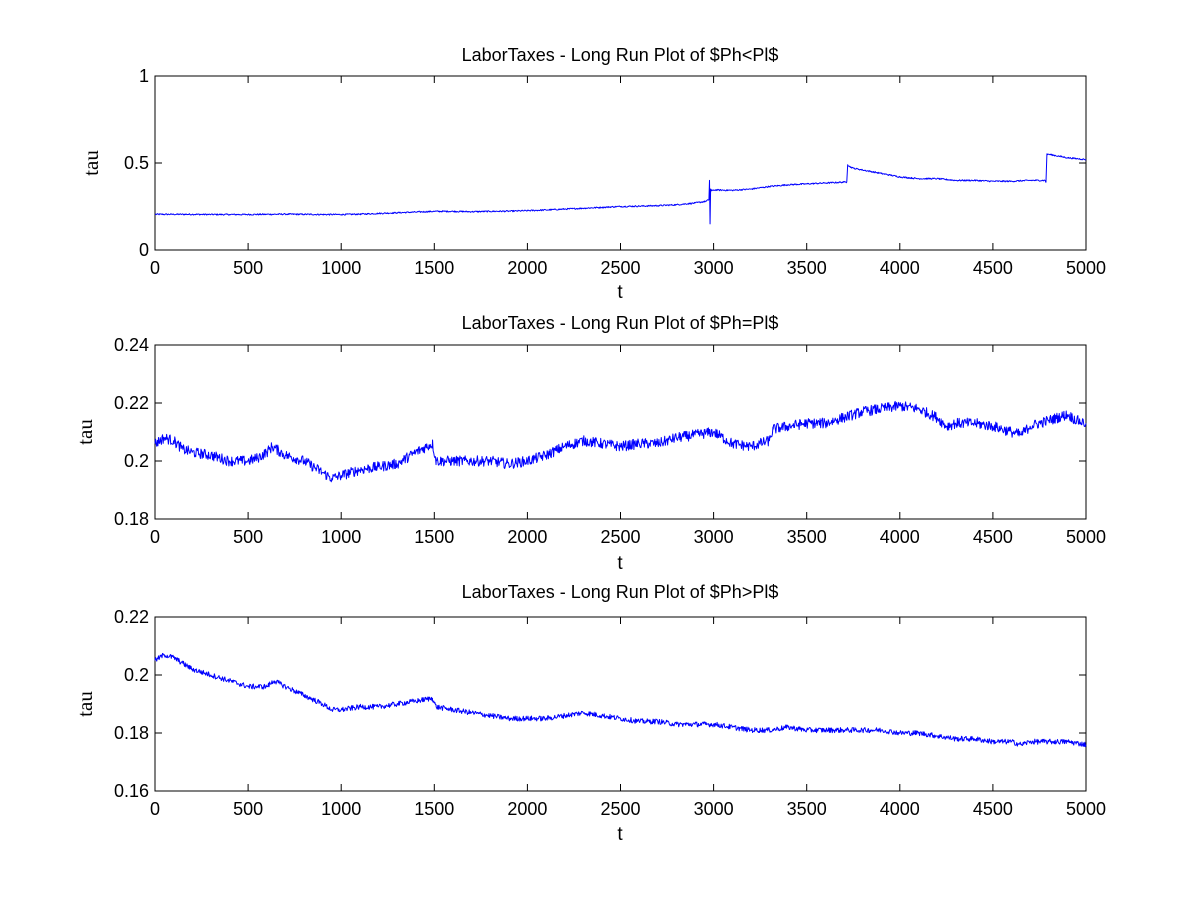  I want to click on subplot-1-xtick-label-3: 1500, so click(434, 268).